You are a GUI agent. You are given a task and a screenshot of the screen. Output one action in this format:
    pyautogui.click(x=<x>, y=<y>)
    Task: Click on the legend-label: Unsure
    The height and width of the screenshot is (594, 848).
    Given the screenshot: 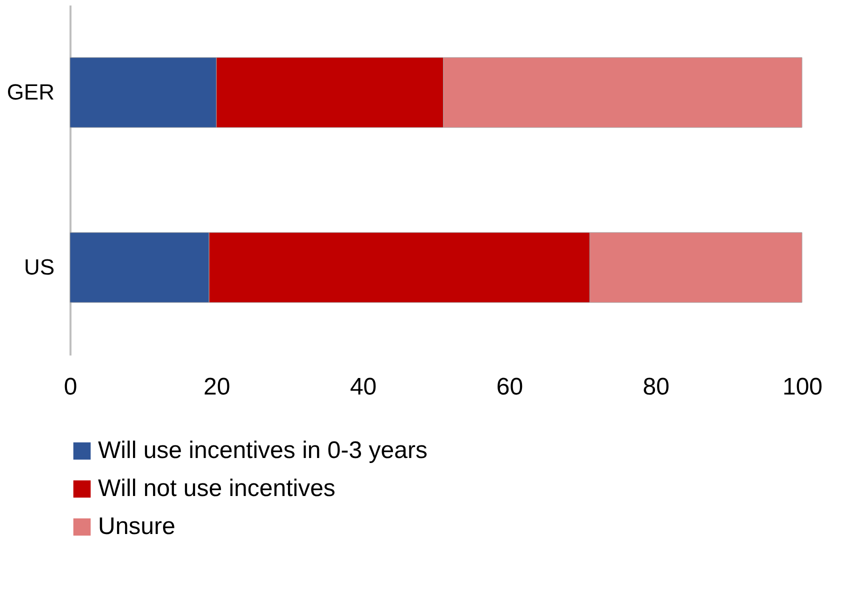 What is the action you would take?
    pyautogui.click(x=137, y=526)
    